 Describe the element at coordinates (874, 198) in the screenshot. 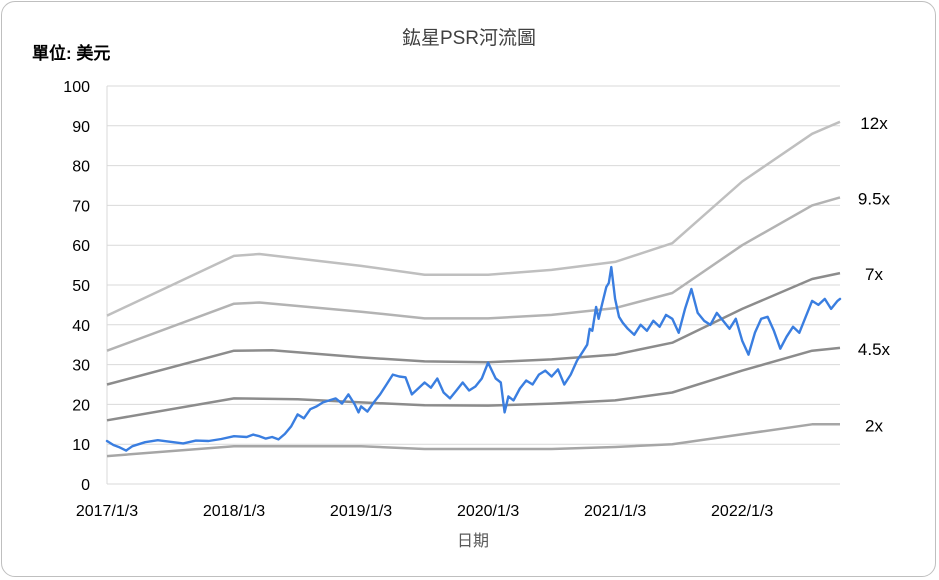

I see `band-label-9.5x: 9.5x` at that location.